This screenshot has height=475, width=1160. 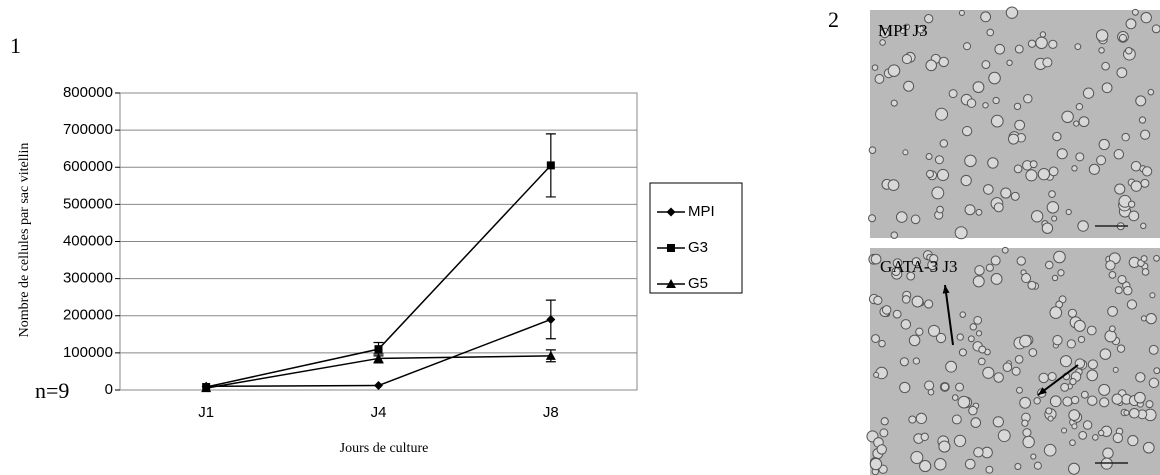 What do you see at coordinates (88, 352) in the screenshot?
I see `y-tick-label: 100000` at bounding box center [88, 352].